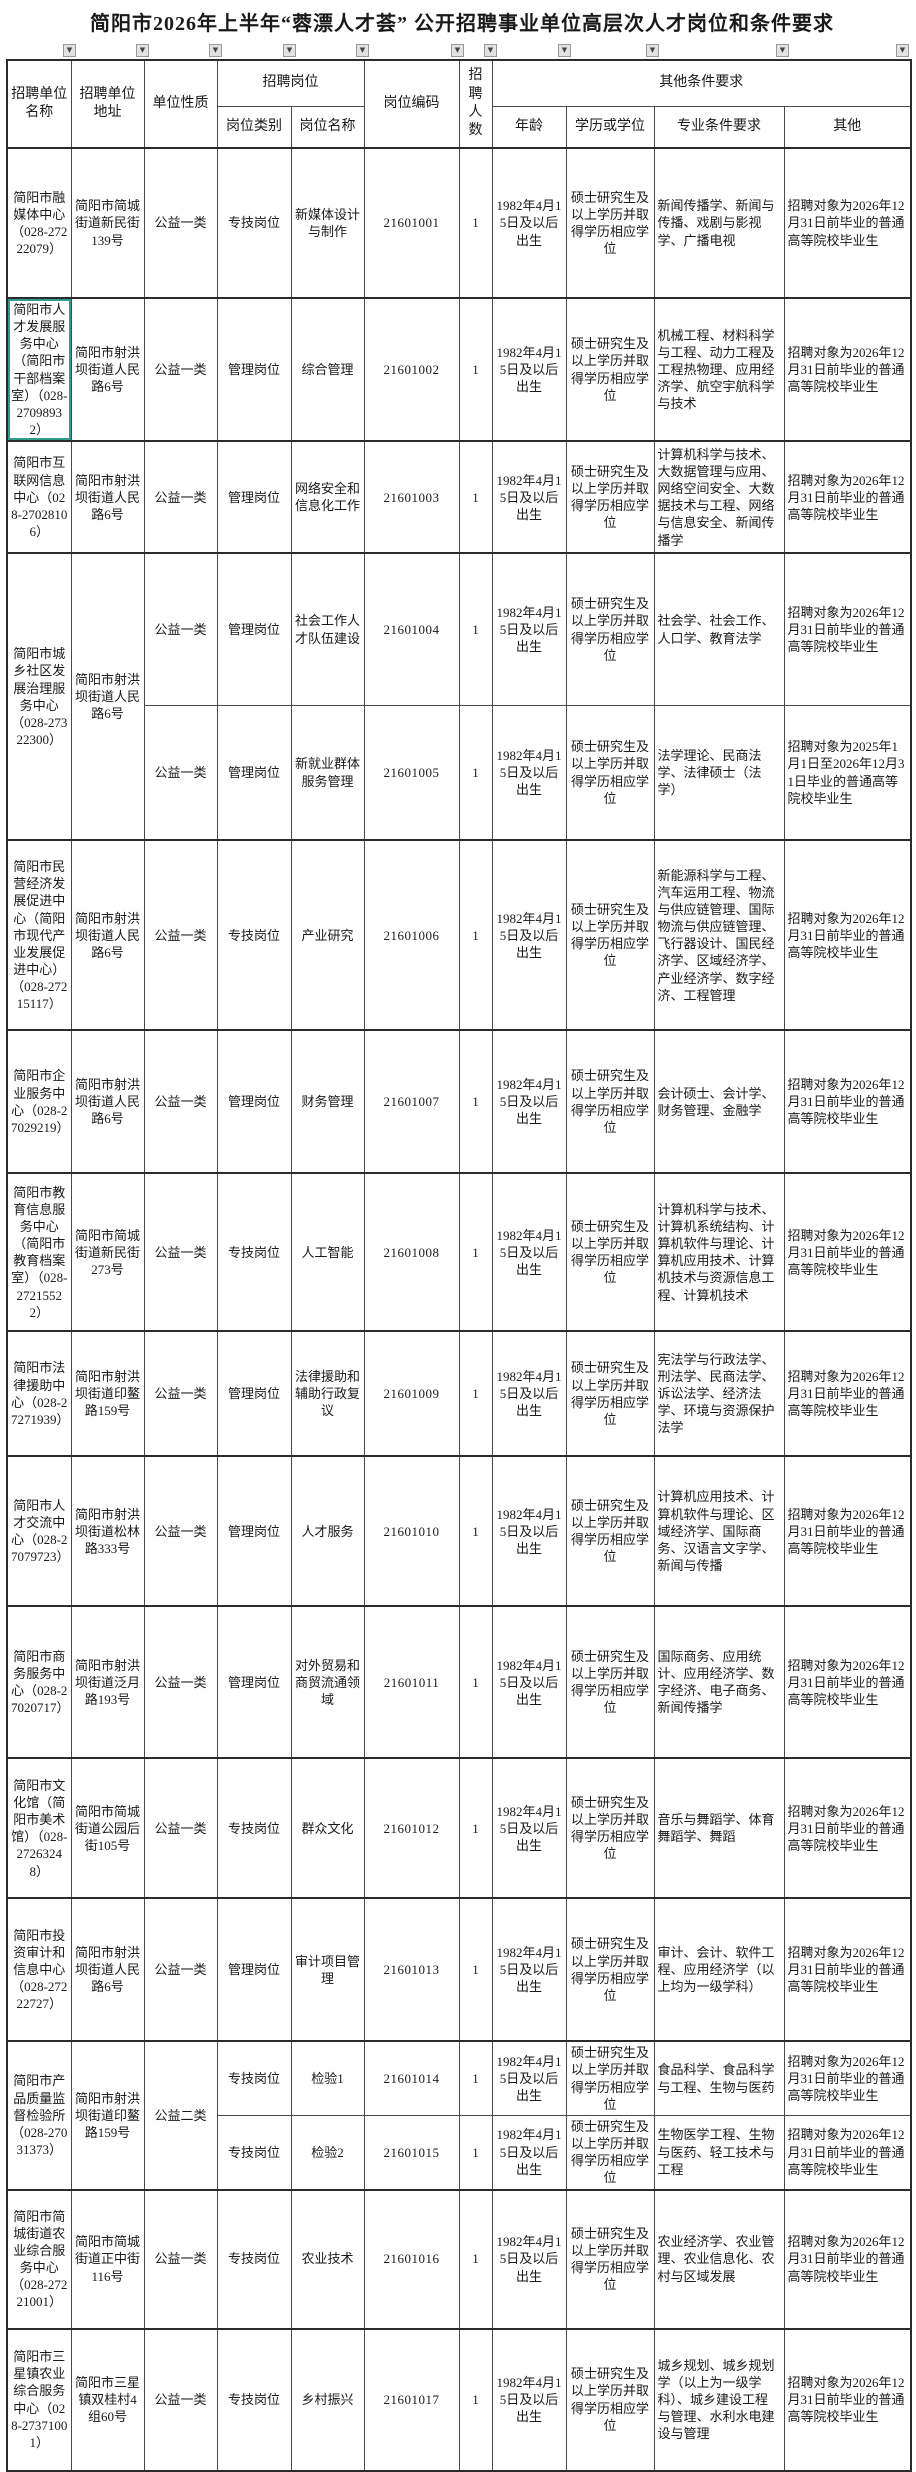 The width and height of the screenshot is (916, 2472). I want to click on job-name-cell: 检验1, so click(327, 2078).